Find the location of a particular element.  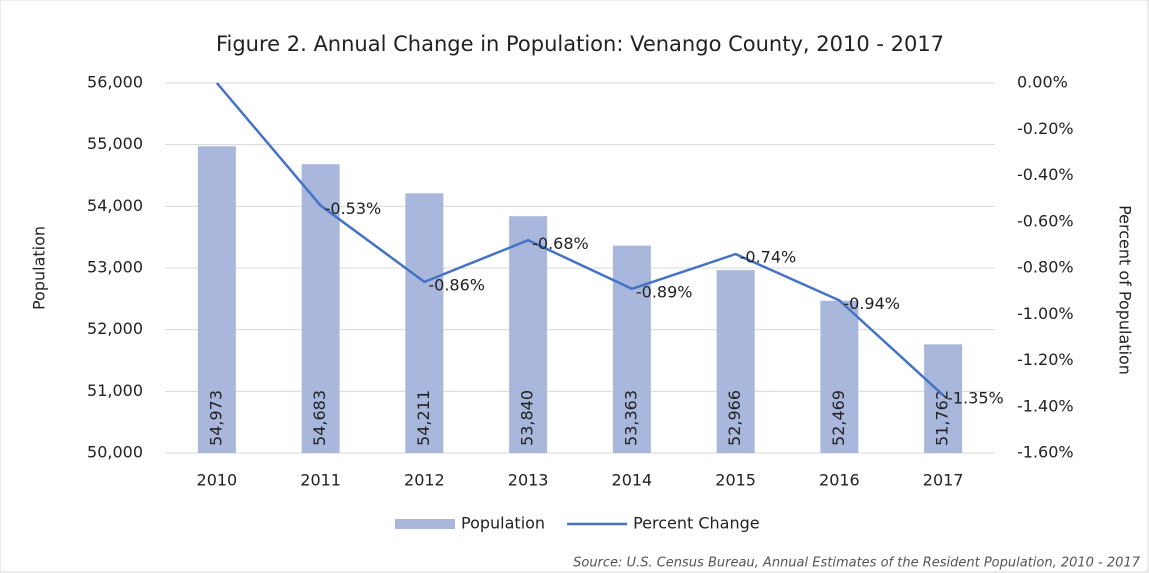

bar-value-label: 52,966 is located at coordinates (734, 418).